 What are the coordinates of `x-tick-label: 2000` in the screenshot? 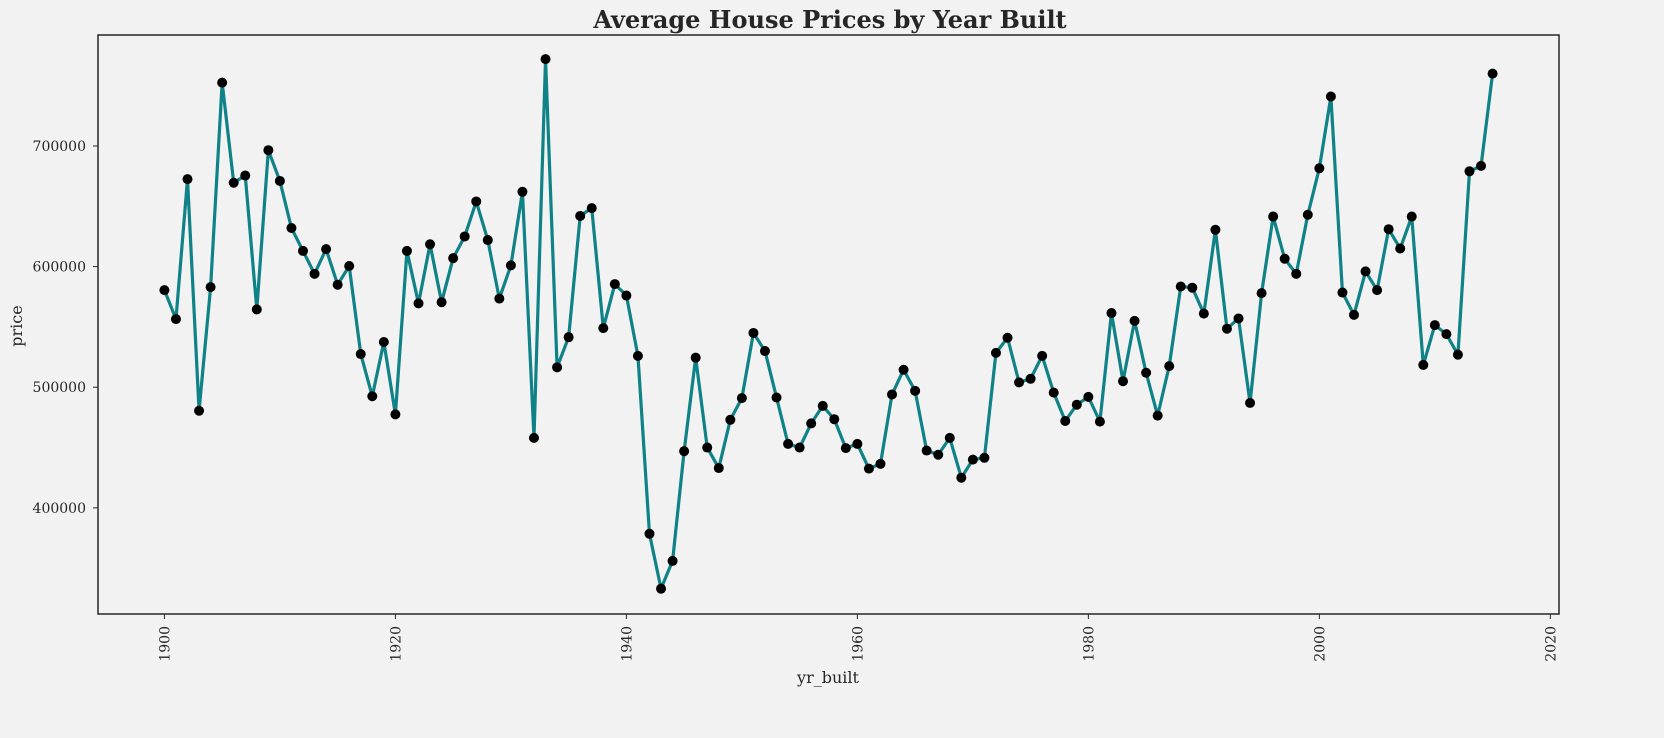 It's located at (1320, 644).